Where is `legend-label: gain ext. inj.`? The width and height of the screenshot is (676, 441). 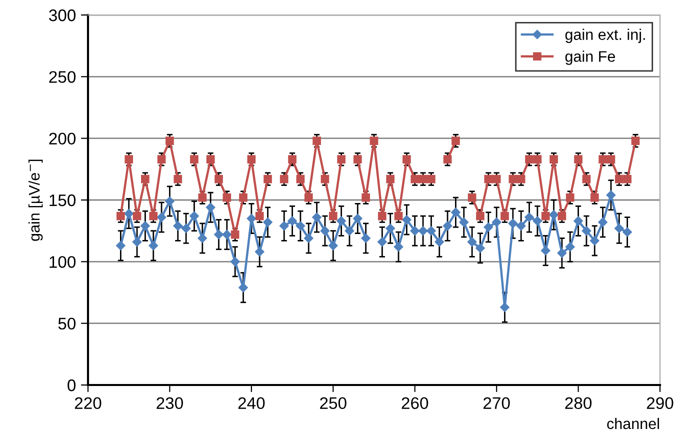 legend-label: gain ext. inj. is located at coordinates (605, 35).